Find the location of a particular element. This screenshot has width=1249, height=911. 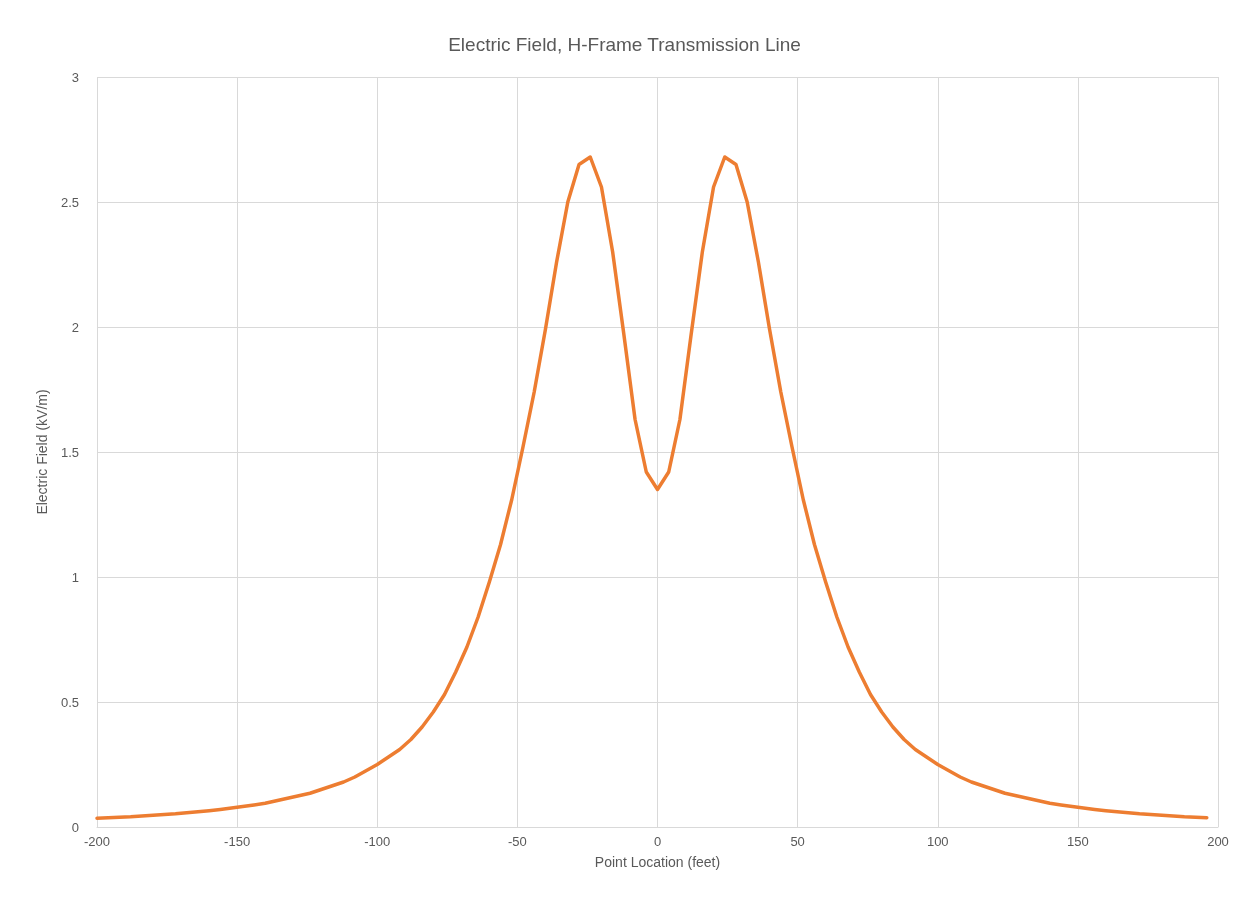

y-tick-label: 2.5 is located at coordinates (69, 202).